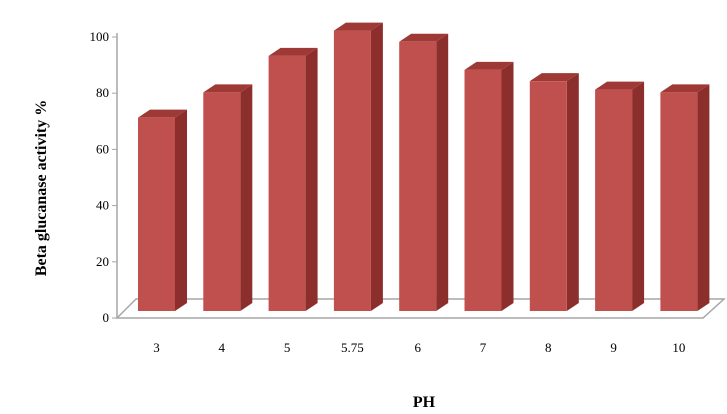  Describe the element at coordinates (102, 148) in the screenshot. I see `y-tick-label: 60` at that location.